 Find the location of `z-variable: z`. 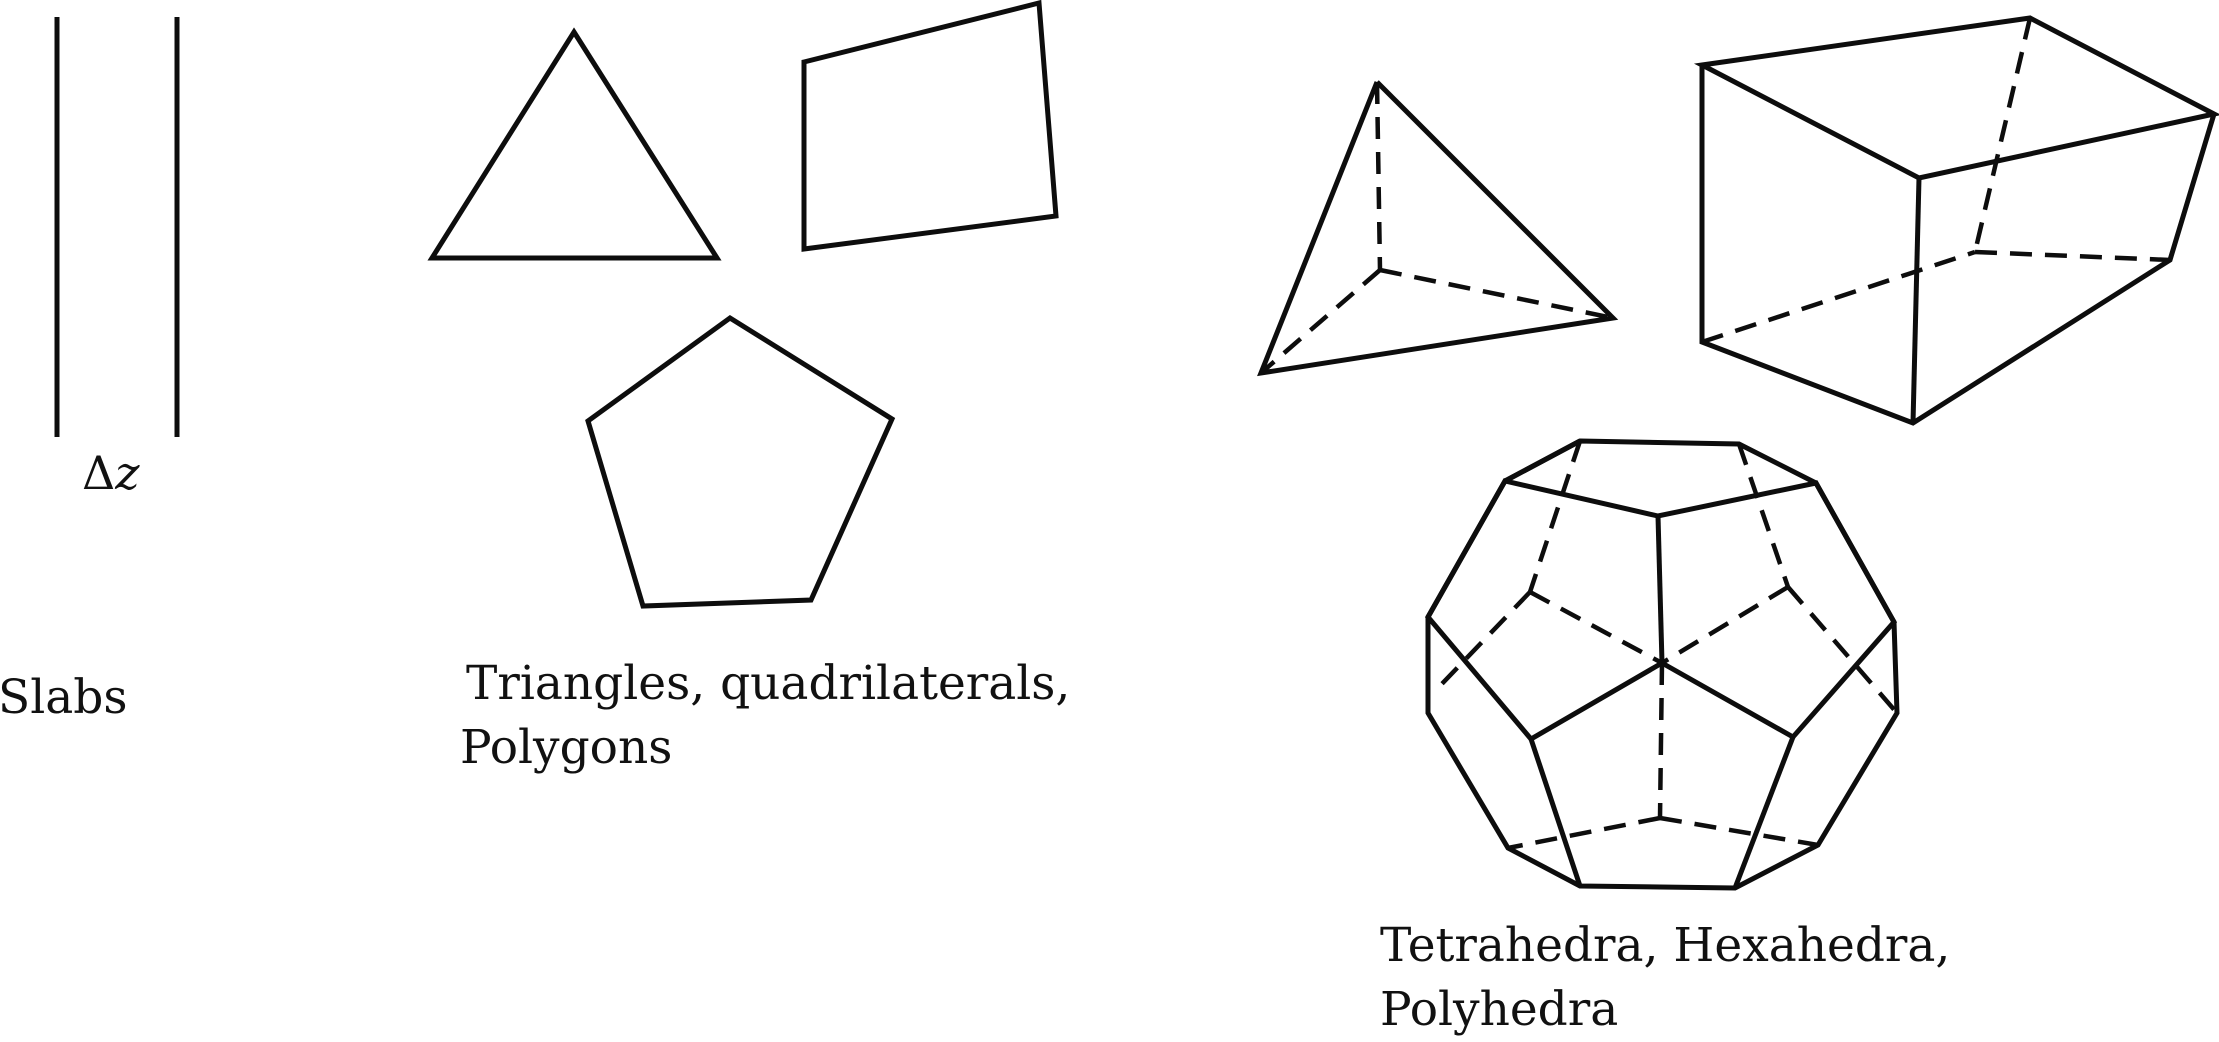

z-variable: z is located at coordinates (127, 473).